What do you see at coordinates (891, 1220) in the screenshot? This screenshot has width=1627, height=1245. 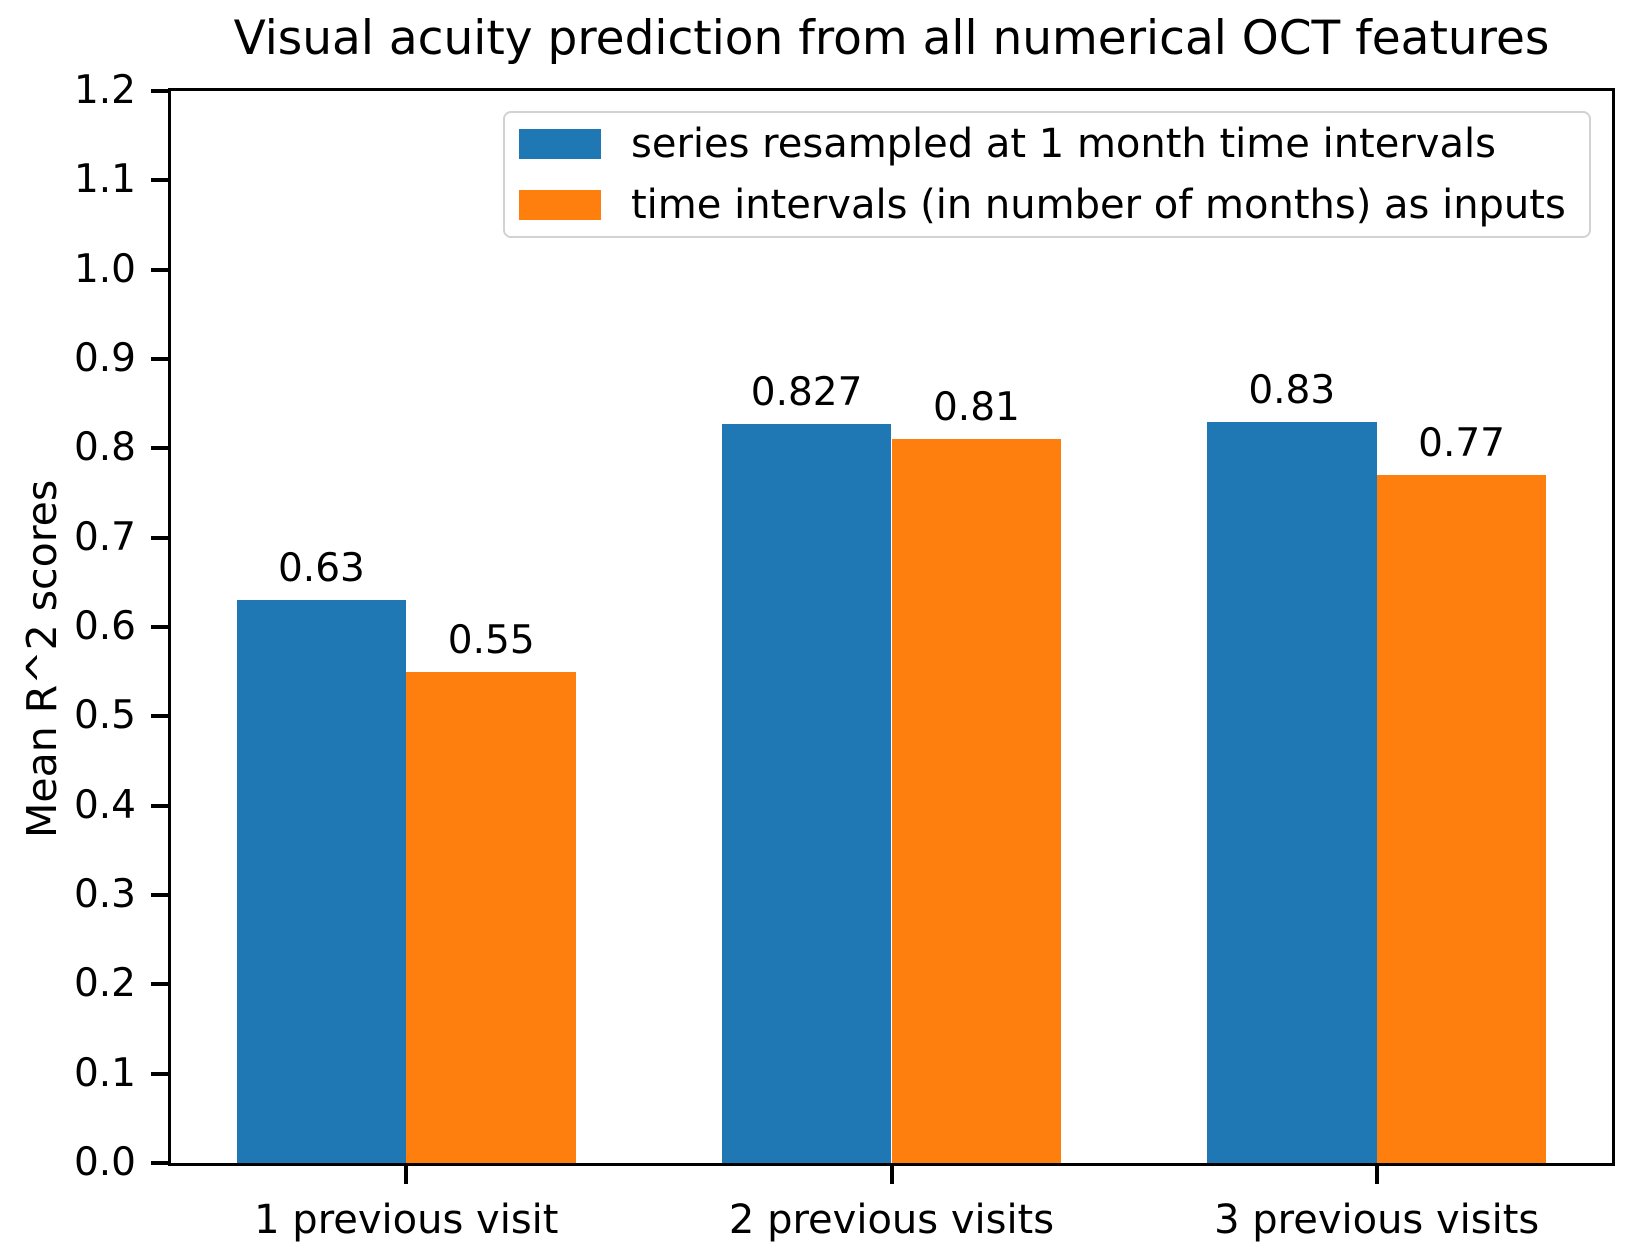 I see `x-tick-label: 2 previous visits` at bounding box center [891, 1220].